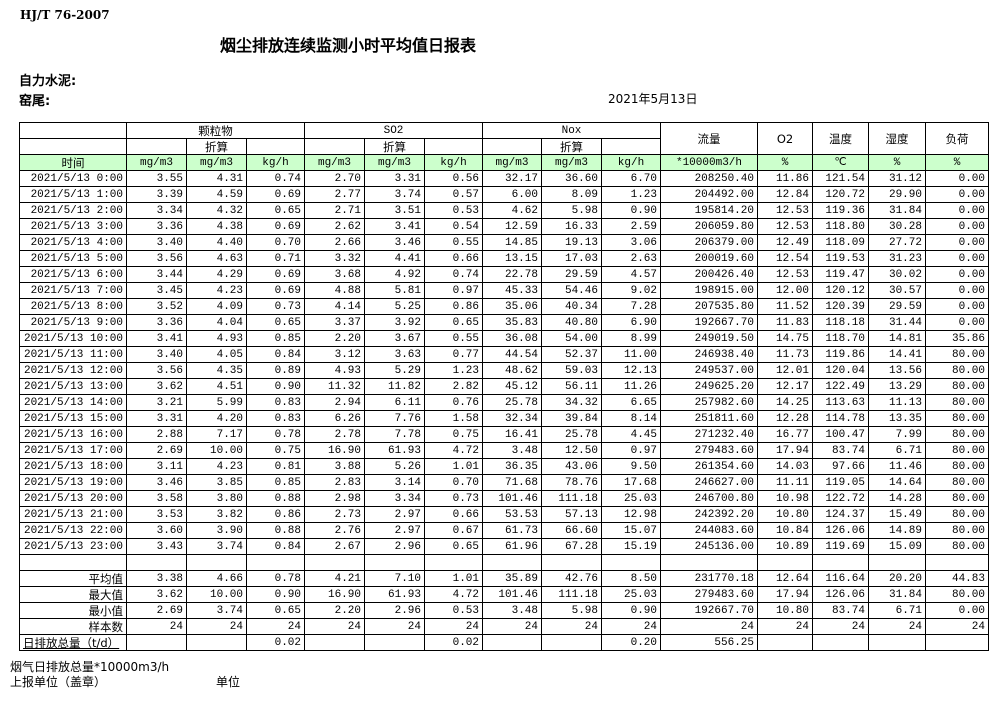 The height and width of the screenshot is (704, 1006). What do you see at coordinates (334, 610) in the screenshot?
I see `summary-value: 2.20` at bounding box center [334, 610].